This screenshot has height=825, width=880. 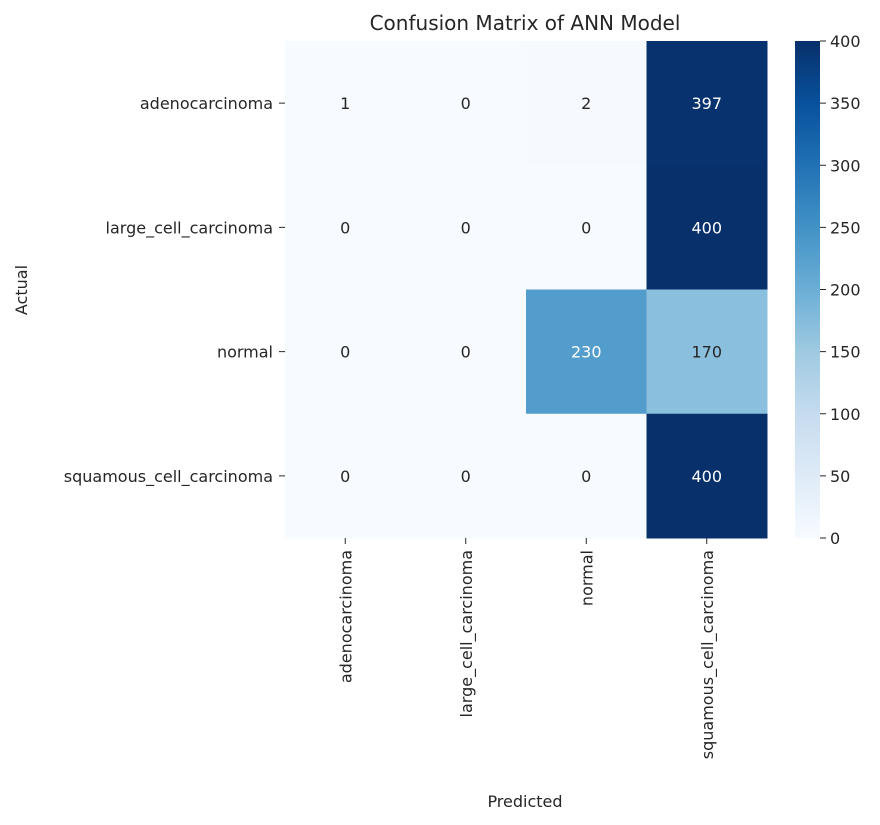 I want to click on colorbar-tick-label: 200, so click(x=845, y=290).